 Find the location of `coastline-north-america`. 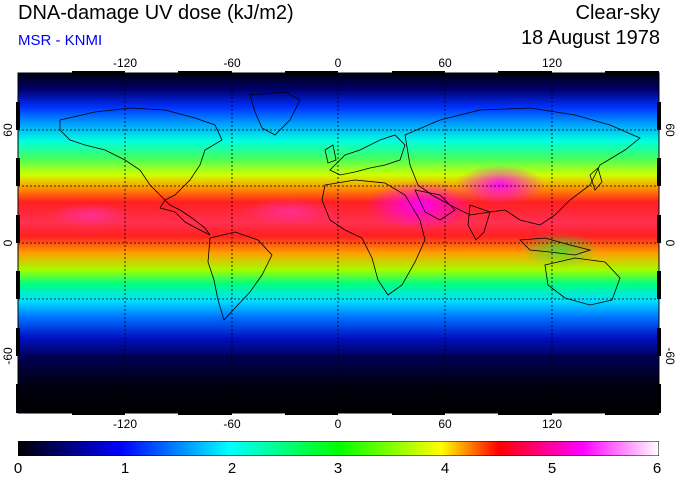

coastline-north-america is located at coordinates (141, 171).